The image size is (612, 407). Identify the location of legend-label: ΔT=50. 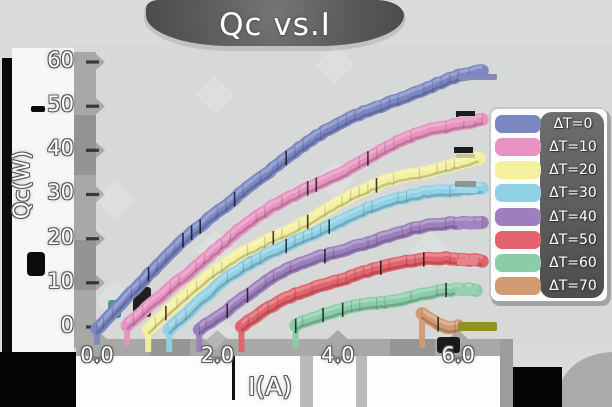
(573, 239).